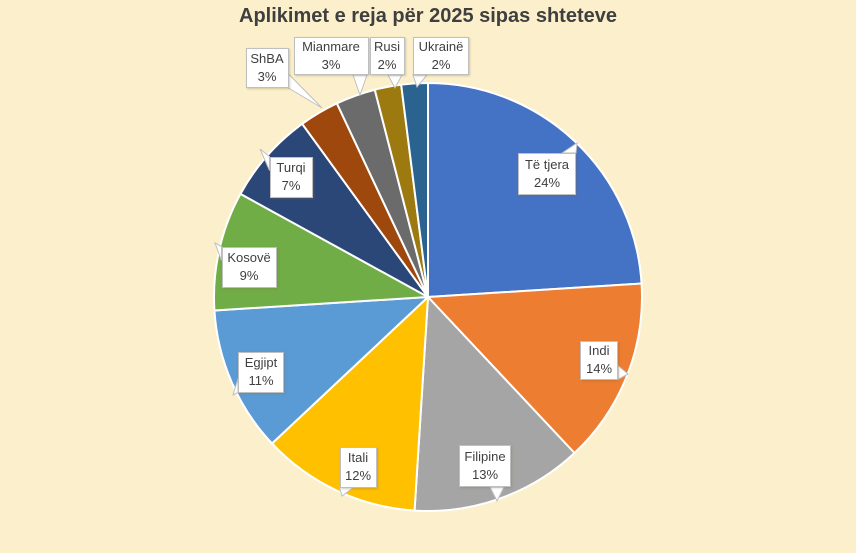 The height and width of the screenshot is (553, 856). What do you see at coordinates (599, 368) in the screenshot?
I see `data-label-percent: 14%` at bounding box center [599, 368].